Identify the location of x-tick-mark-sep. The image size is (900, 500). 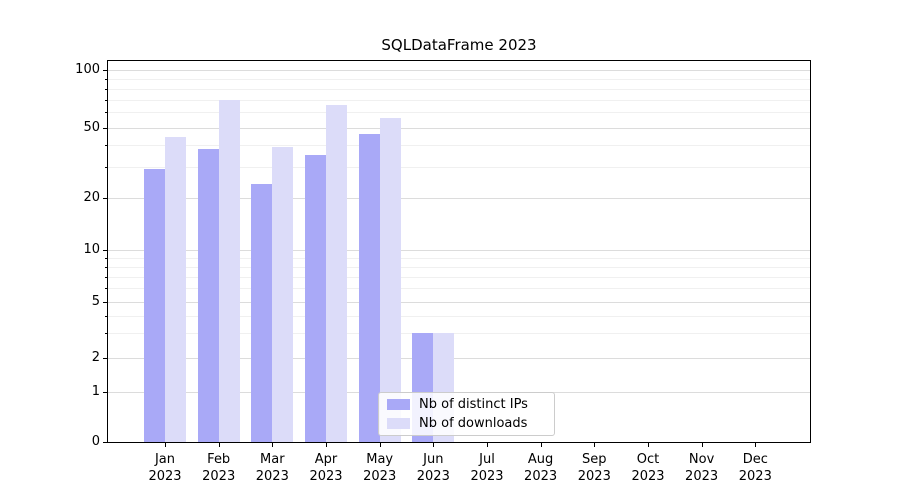
(595, 445).